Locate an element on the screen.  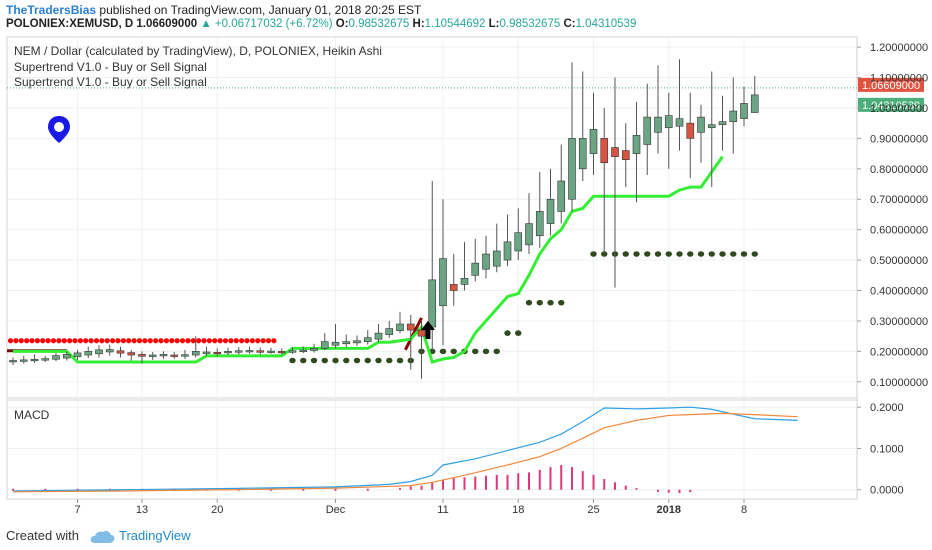
price-tick-label: 0.20000000 is located at coordinates (899, 352).